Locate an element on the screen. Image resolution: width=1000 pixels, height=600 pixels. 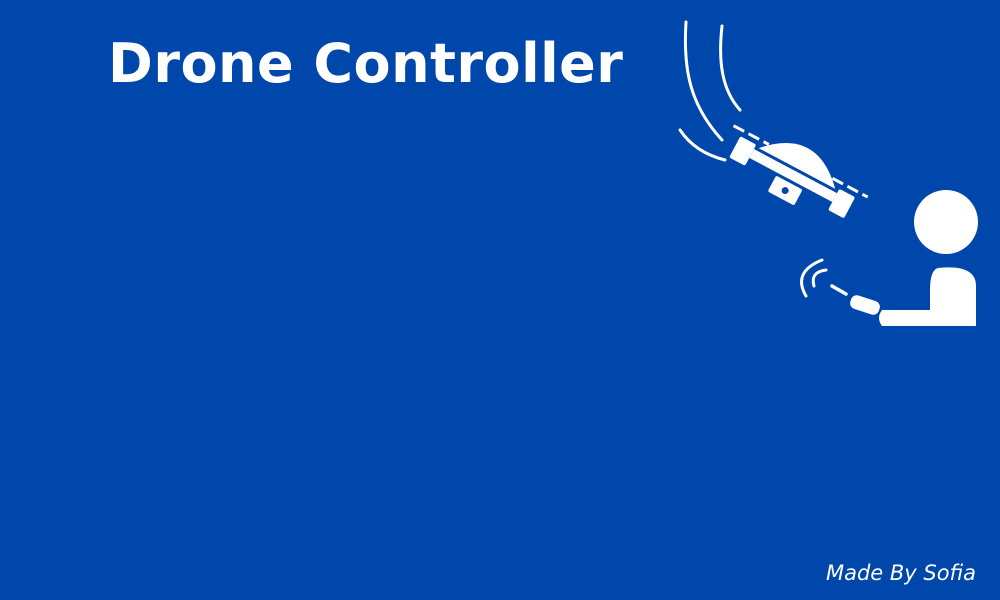
drone-icon is located at coordinates (799, 171).